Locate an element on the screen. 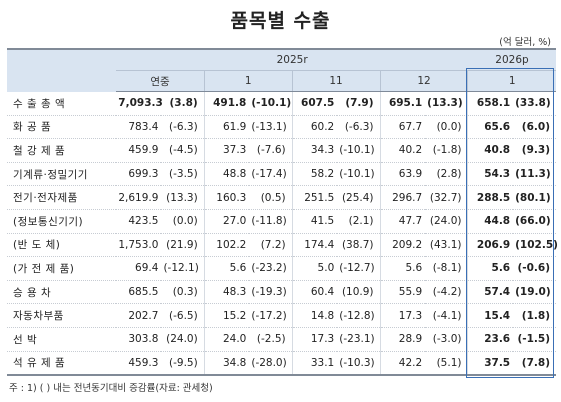  cell-value: 61.9 is located at coordinates (226, 127).